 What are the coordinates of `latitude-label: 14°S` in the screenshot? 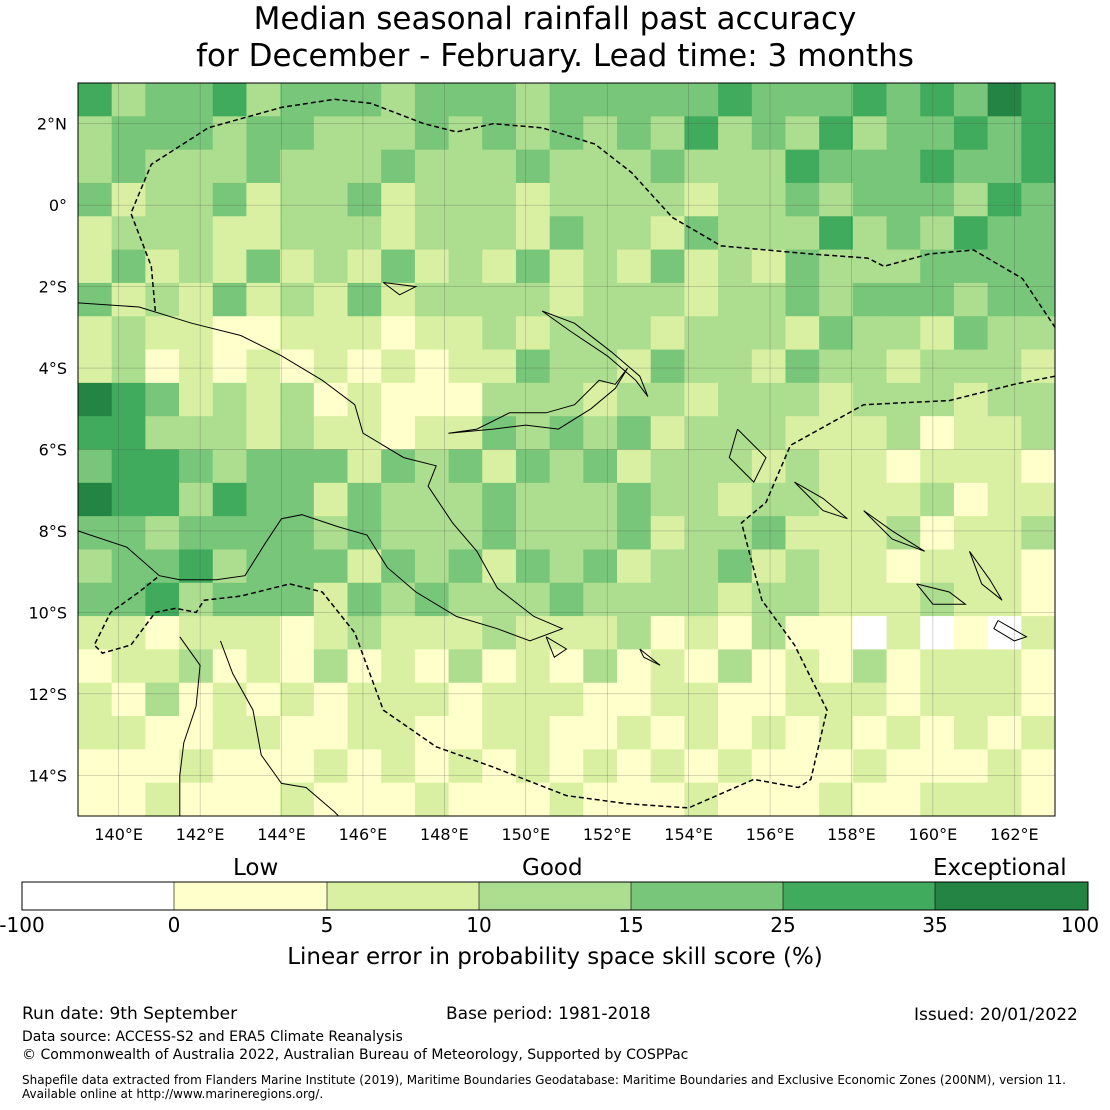 It's located at (47, 775).